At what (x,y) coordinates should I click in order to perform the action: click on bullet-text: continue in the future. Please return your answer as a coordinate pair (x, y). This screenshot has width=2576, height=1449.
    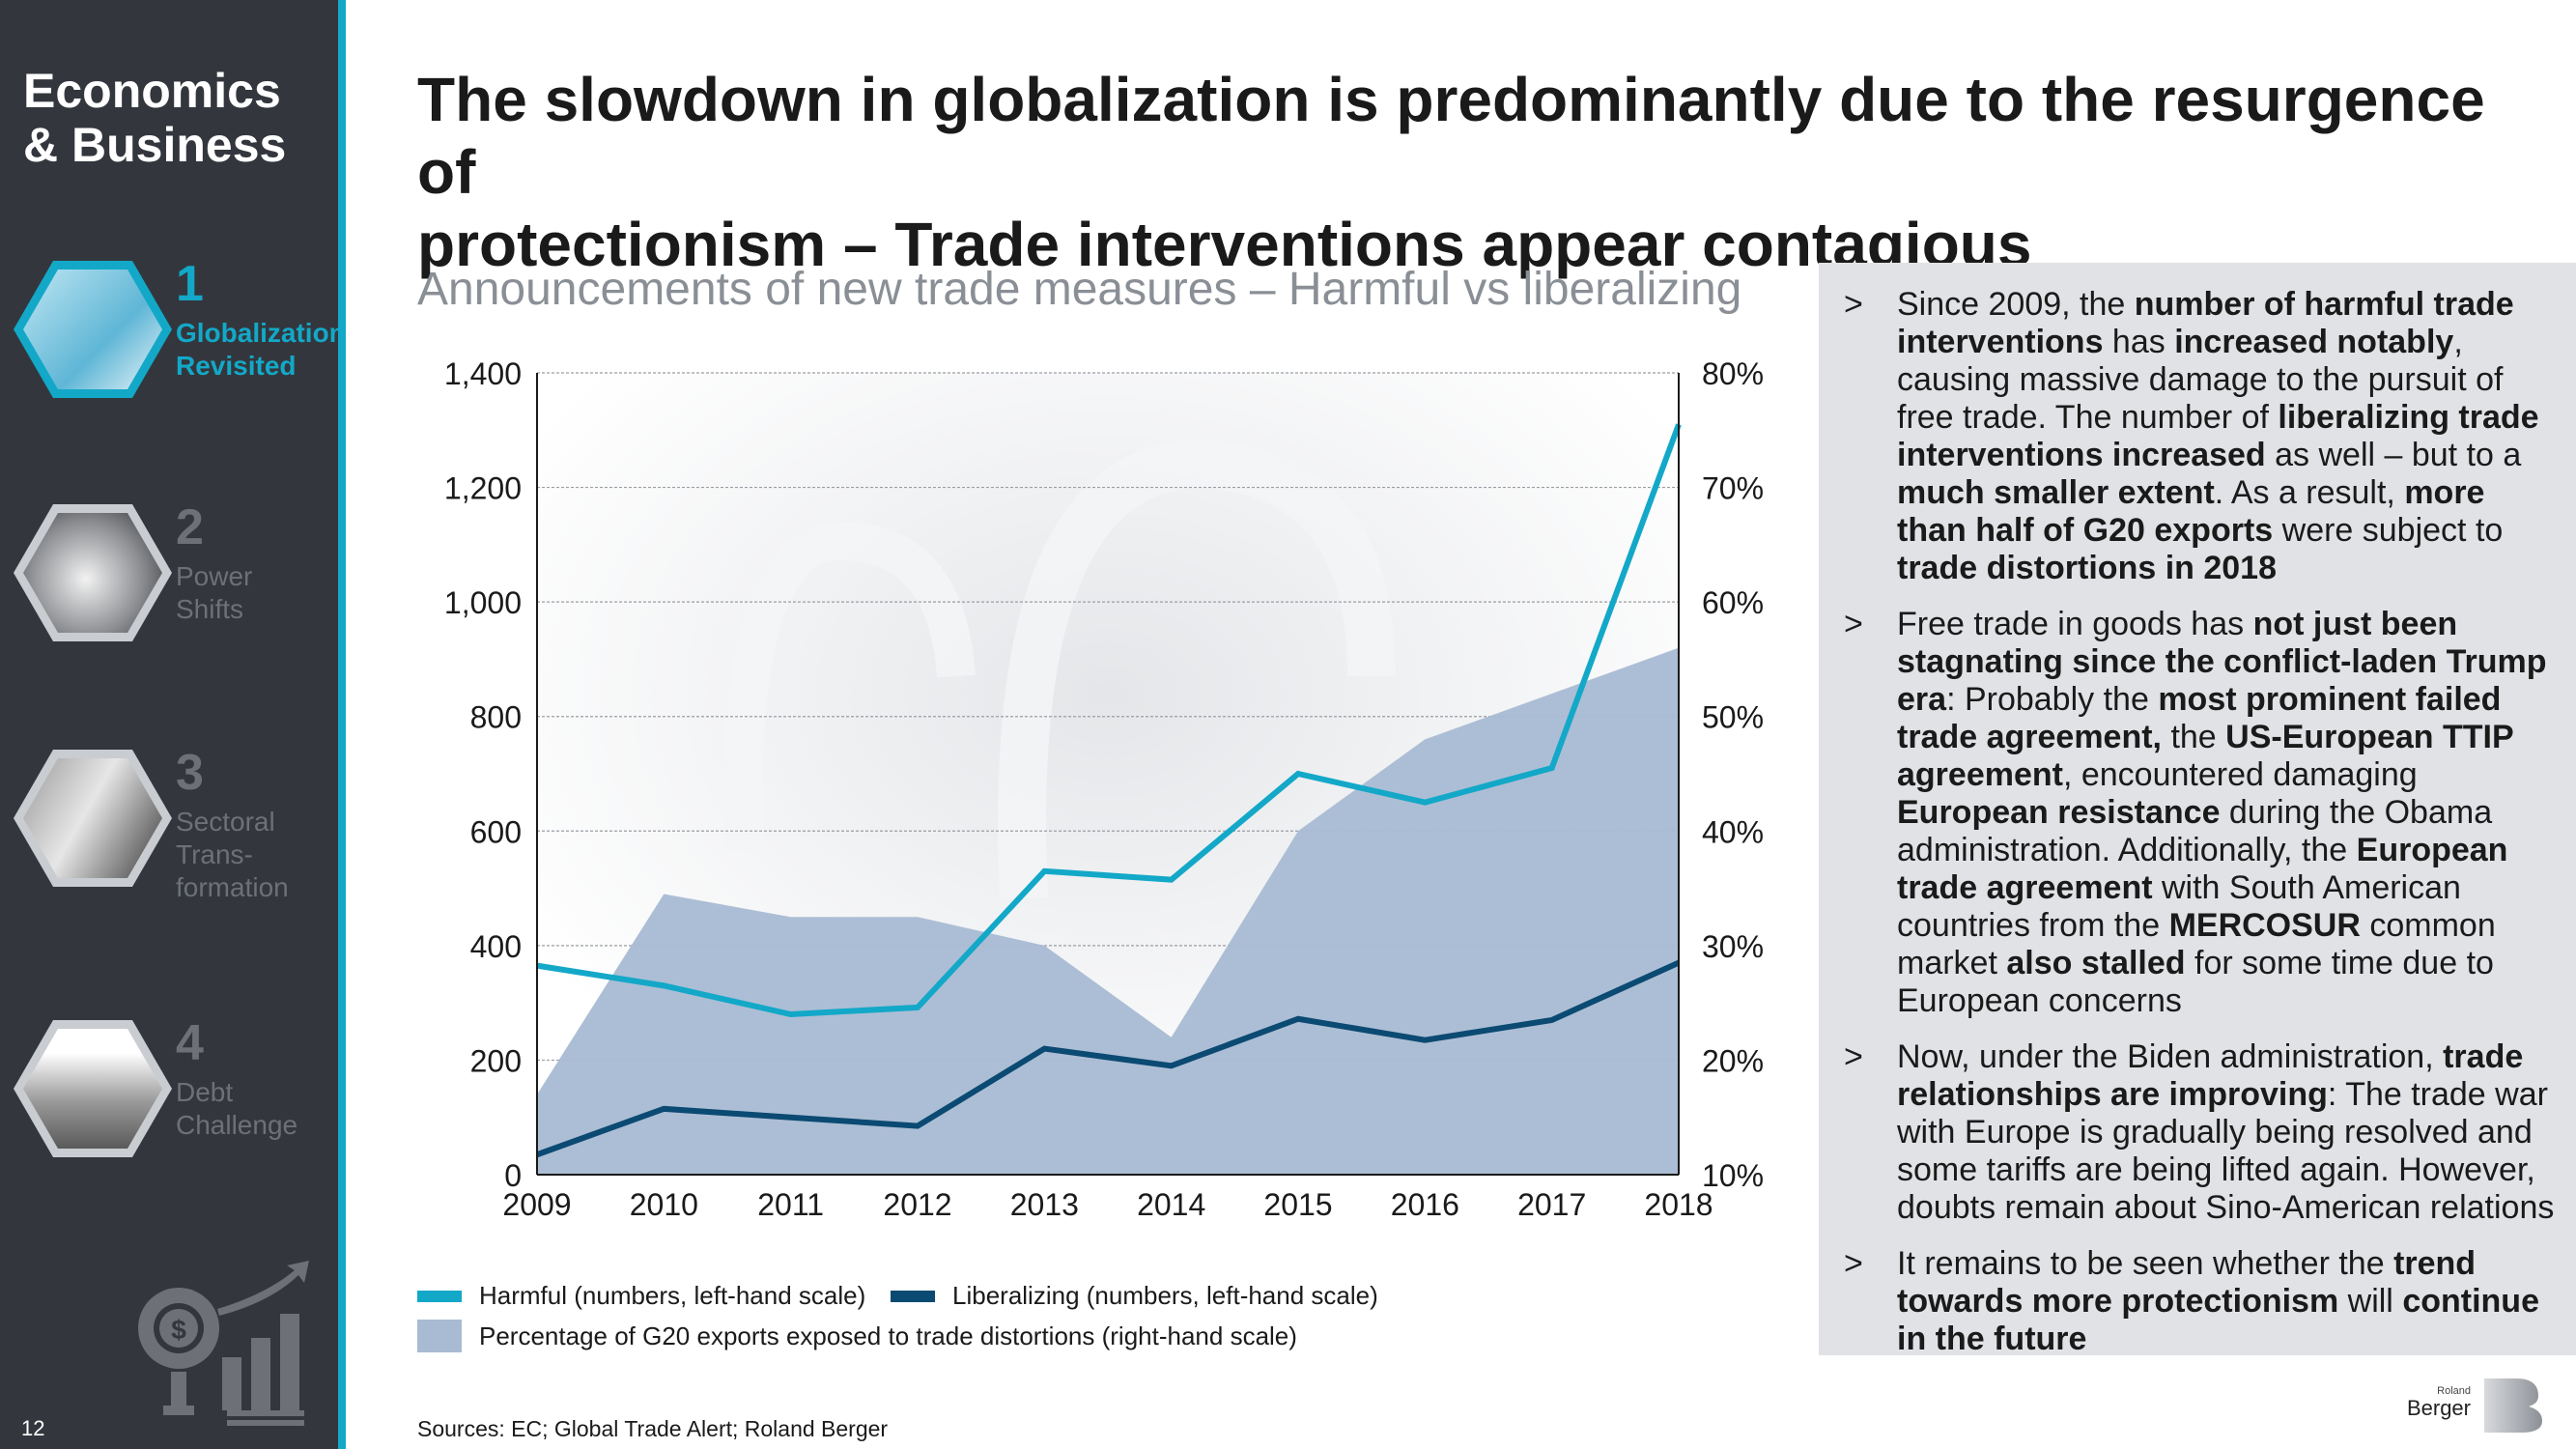
    Looking at the image, I should click on (2218, 1320).